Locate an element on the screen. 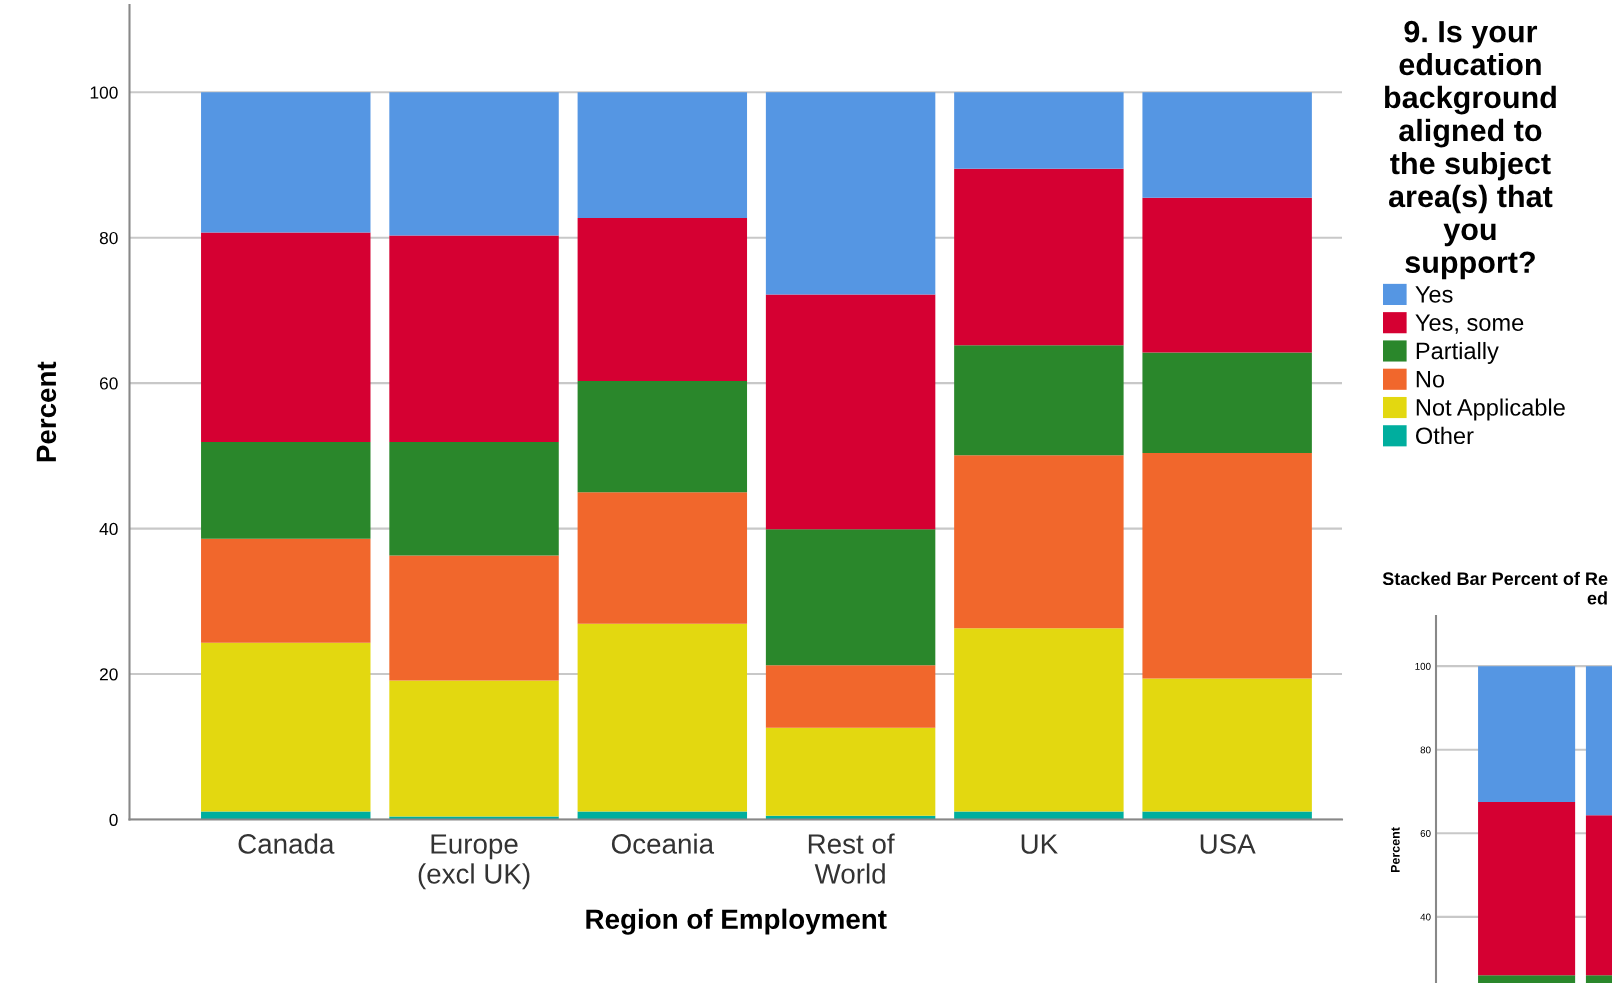 This screenshot has width=1612, height=983. y-tick-label: 20 is located at coordinates (108, 674).